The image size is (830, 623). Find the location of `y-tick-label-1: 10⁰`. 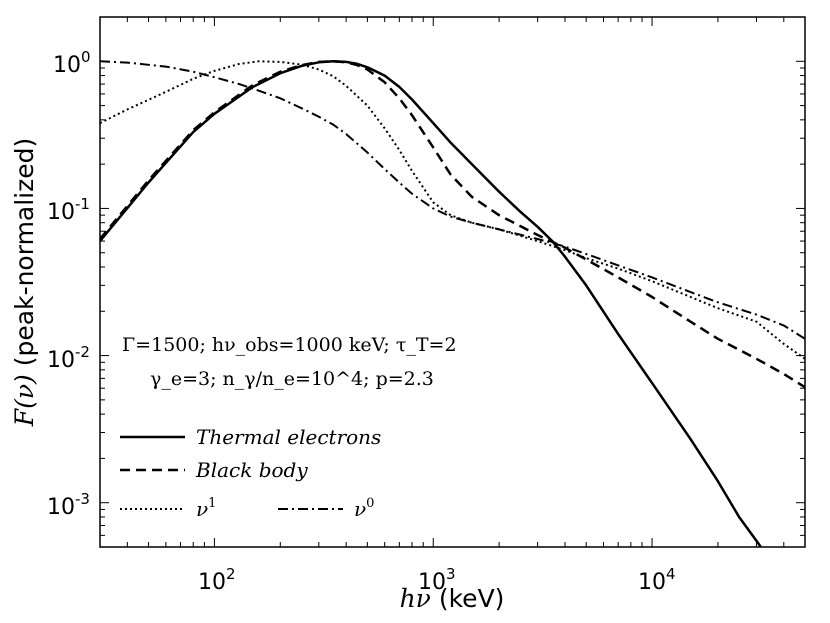

y-tick-label-1: 10⁰ is located at coordinates (72, 63).